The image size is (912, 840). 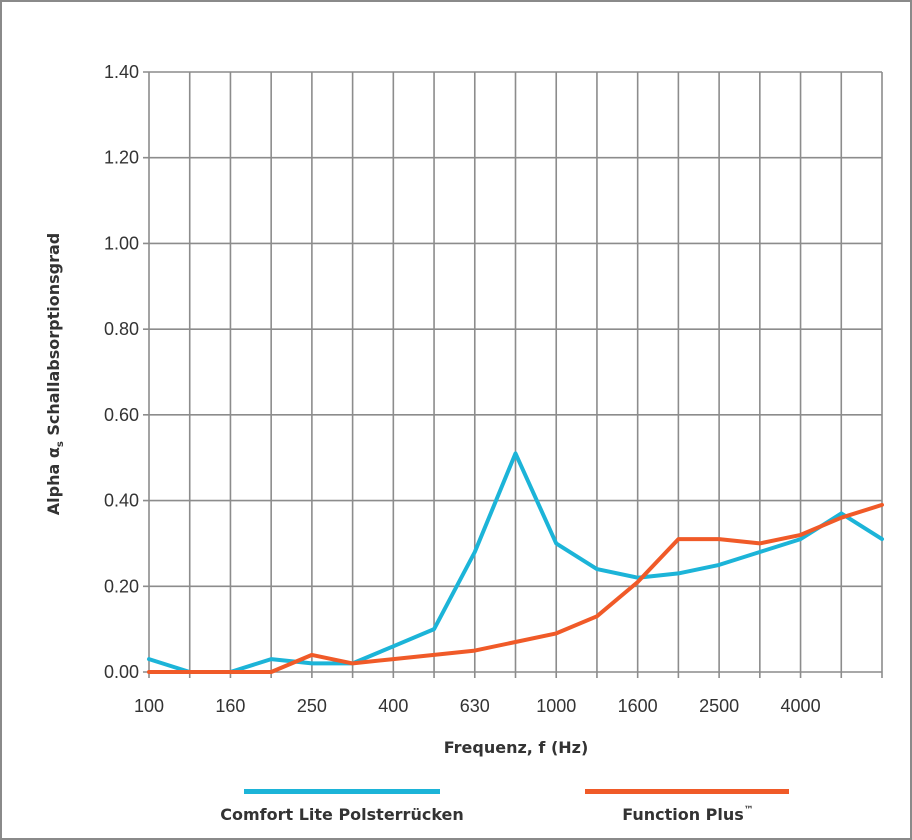 I want to click on y-tick-label: 0.80, so click(x=121, y=329).